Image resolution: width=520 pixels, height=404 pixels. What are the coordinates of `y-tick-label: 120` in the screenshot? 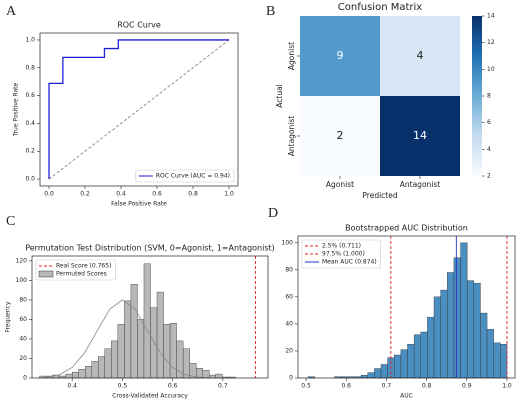 It's located at (22, 260).